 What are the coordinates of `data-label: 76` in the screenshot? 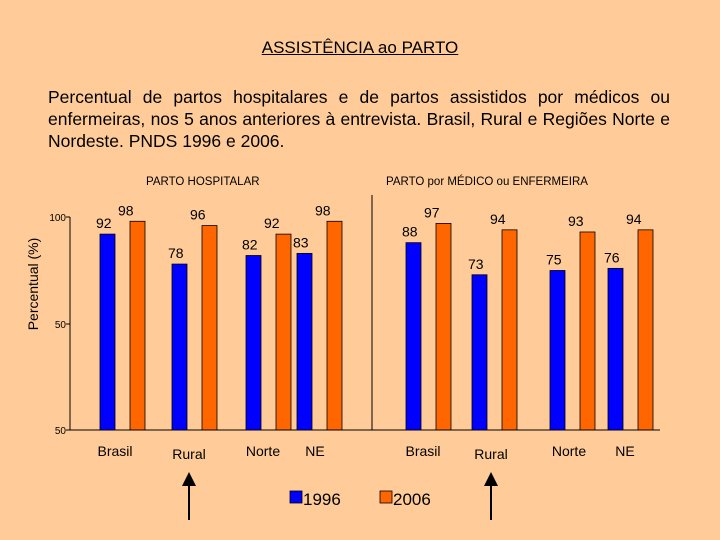 It's located at (612, 257).